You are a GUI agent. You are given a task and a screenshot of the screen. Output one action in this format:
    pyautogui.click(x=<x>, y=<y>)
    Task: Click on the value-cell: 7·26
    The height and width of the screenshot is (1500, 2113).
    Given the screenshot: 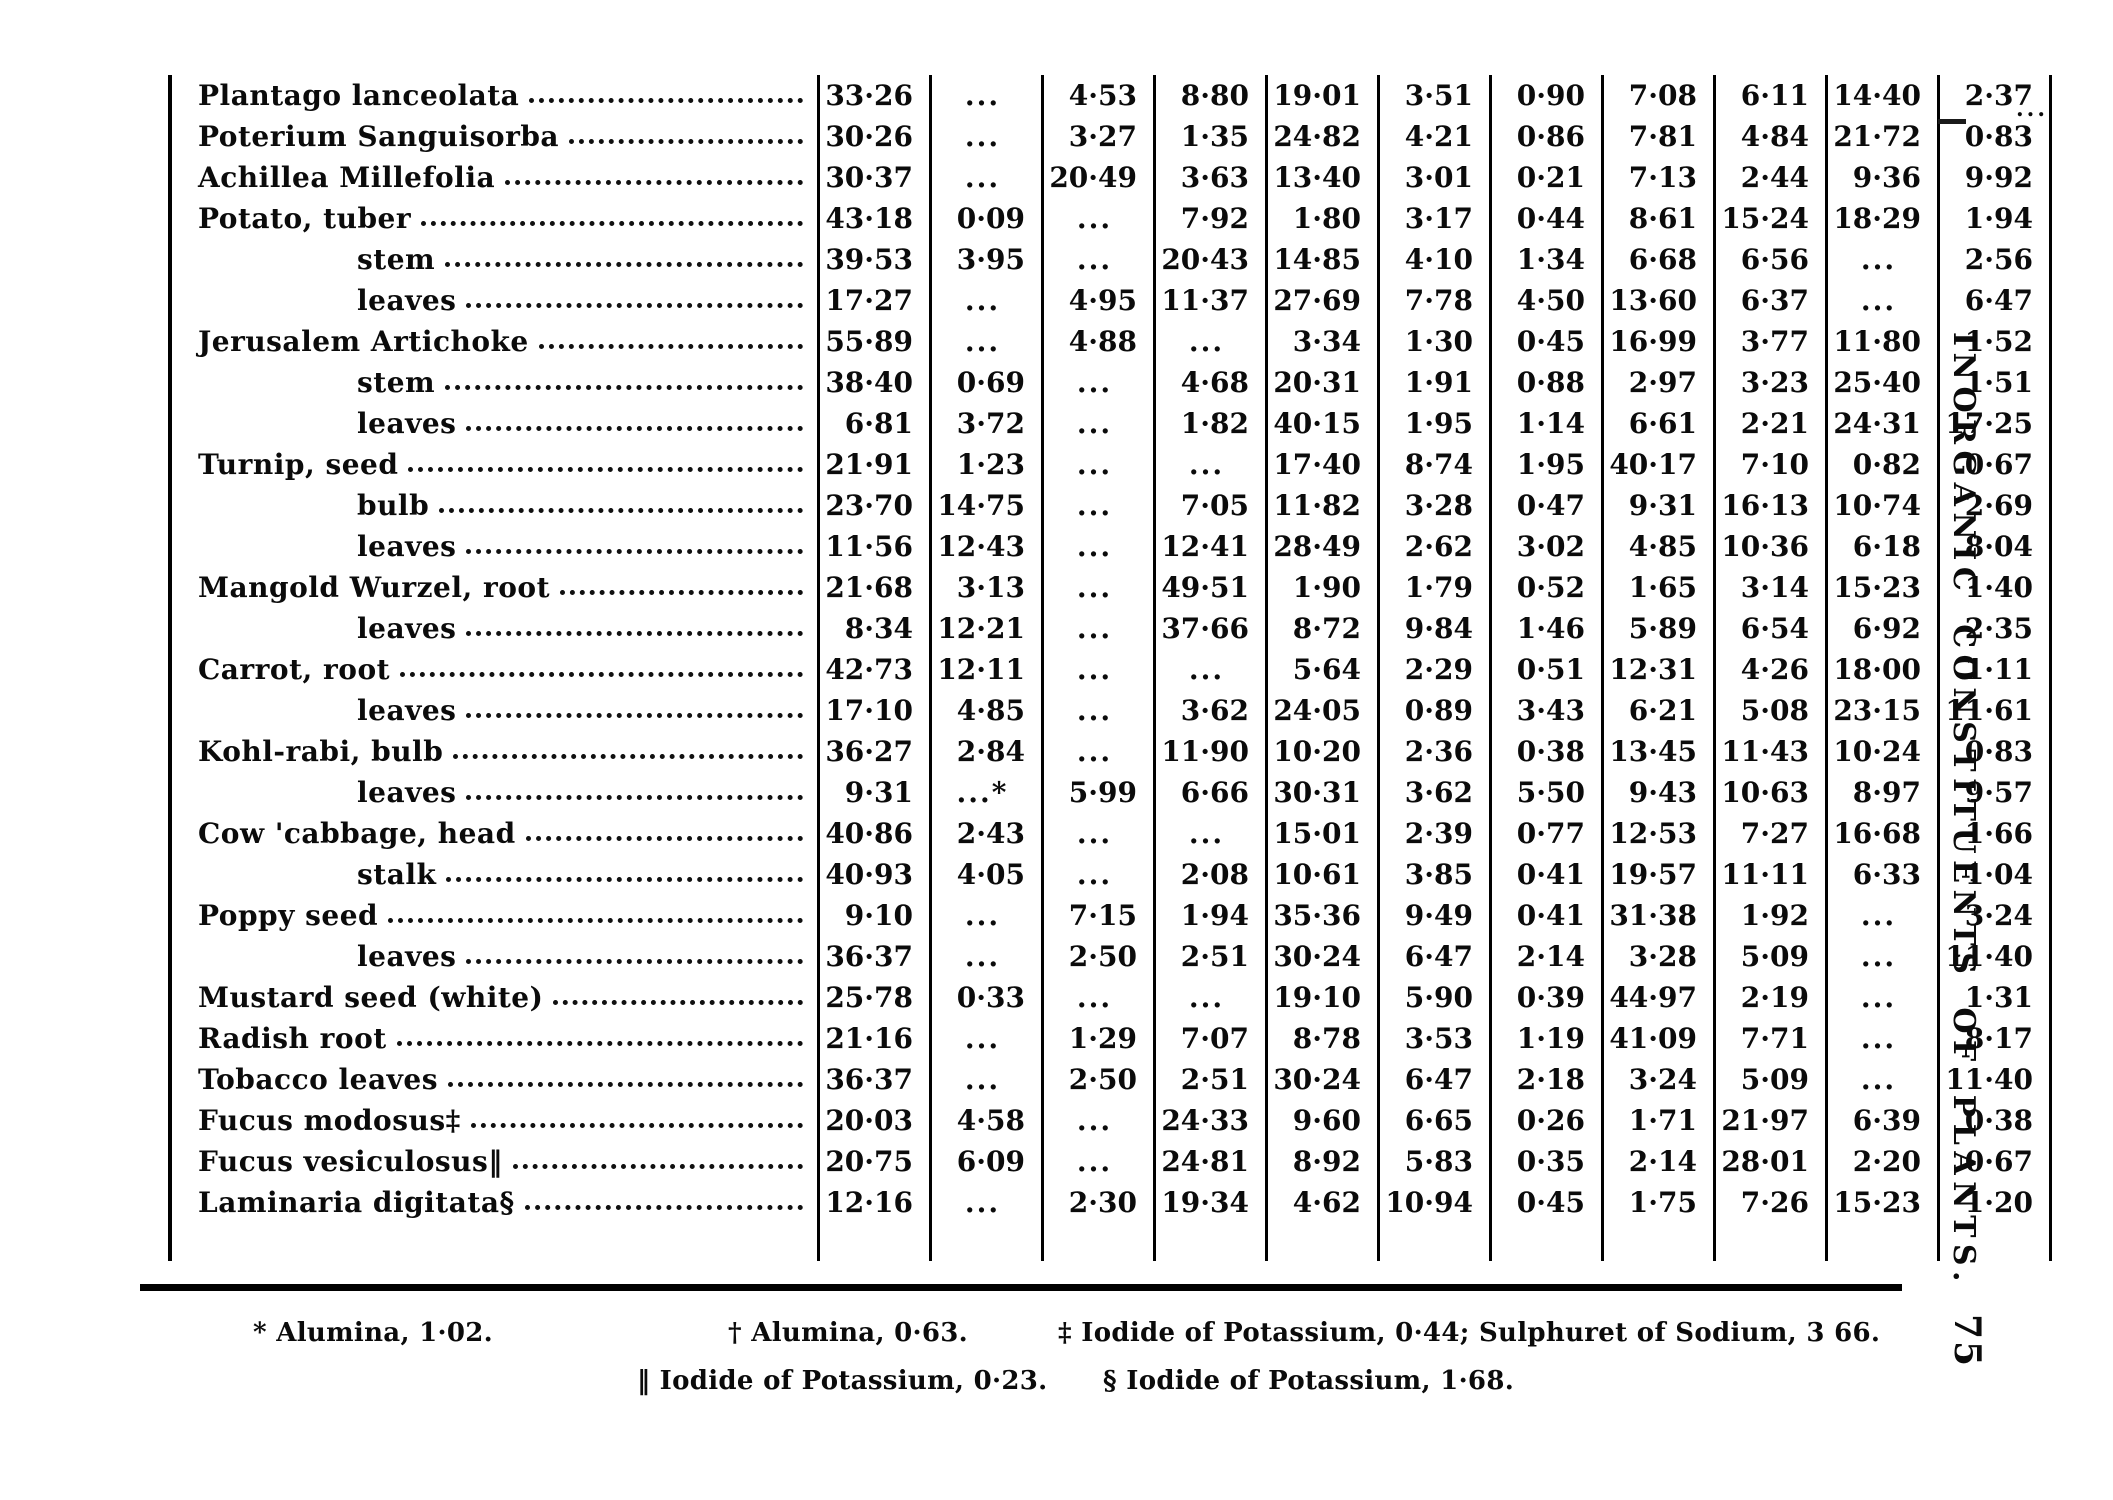 What is the action you would take?
    pyautogui.click(x=1770, y=1202)
    